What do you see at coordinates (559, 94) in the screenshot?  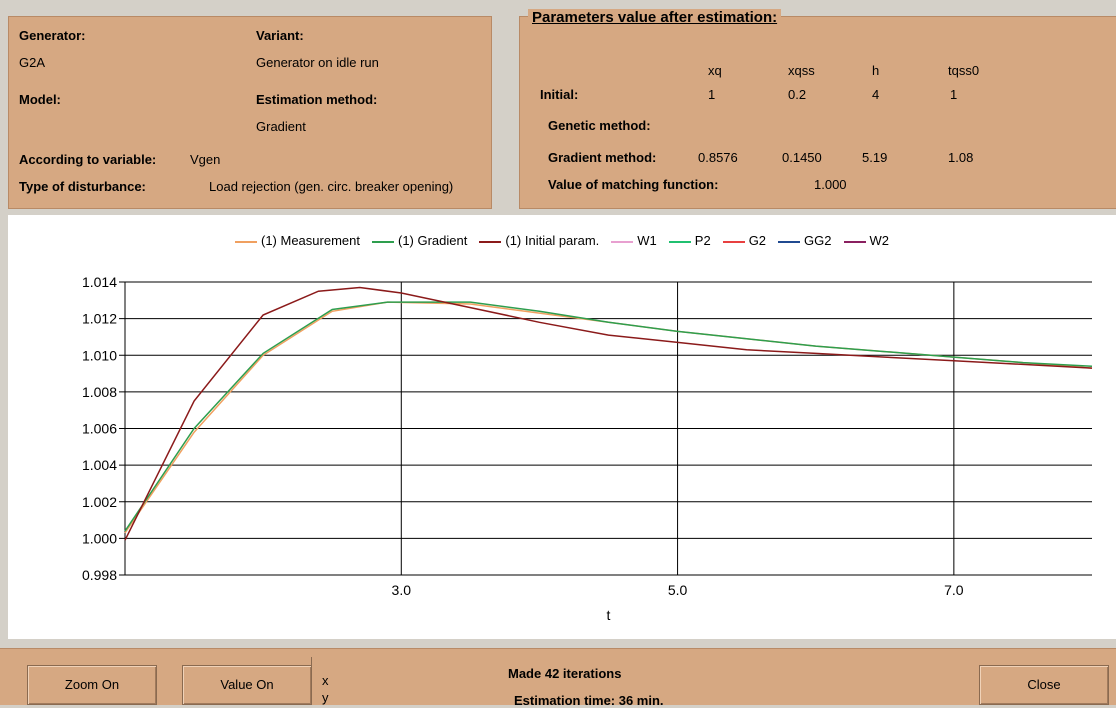 I see `initial-label: Initial:` at bounding box center [559, 94].